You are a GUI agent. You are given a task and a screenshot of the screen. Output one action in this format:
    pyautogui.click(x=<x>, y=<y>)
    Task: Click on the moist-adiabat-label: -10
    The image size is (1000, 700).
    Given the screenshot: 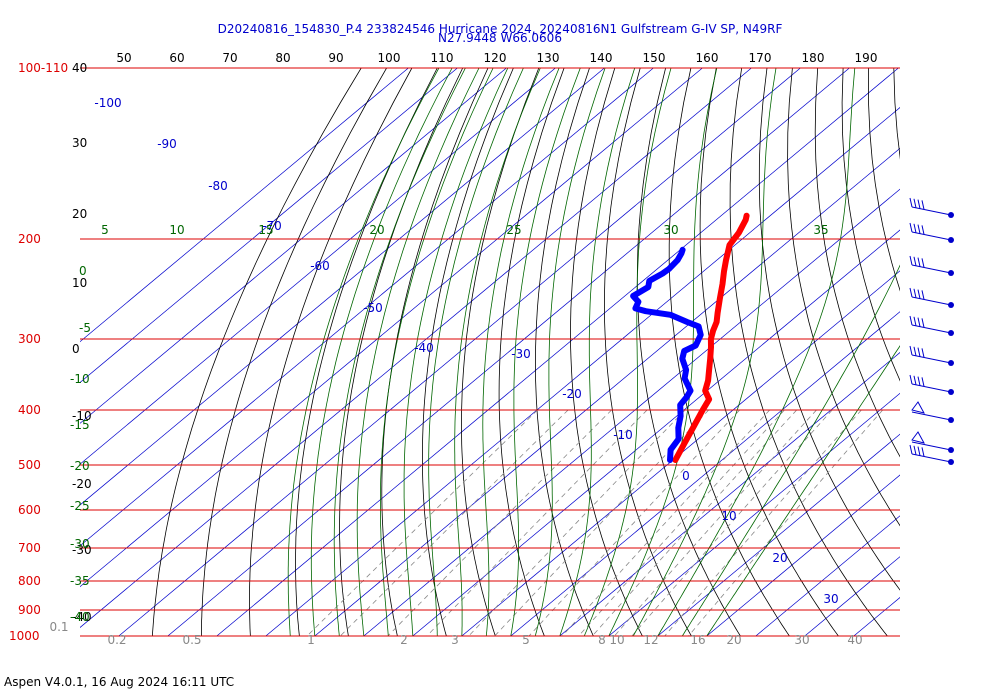 What is the action you would take?
    pyautogui.click(x=80, y=379)
    